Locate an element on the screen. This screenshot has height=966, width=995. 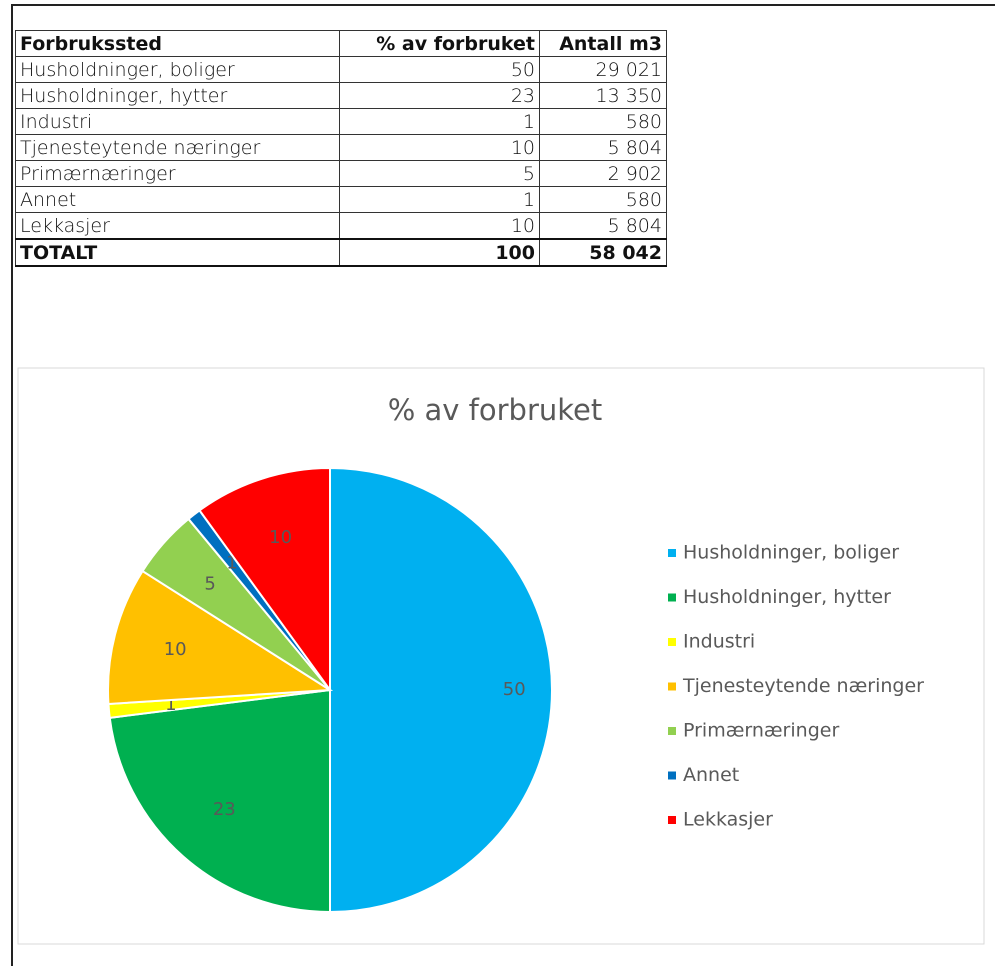
data-label: 5 is located at coordinates (209, 583).